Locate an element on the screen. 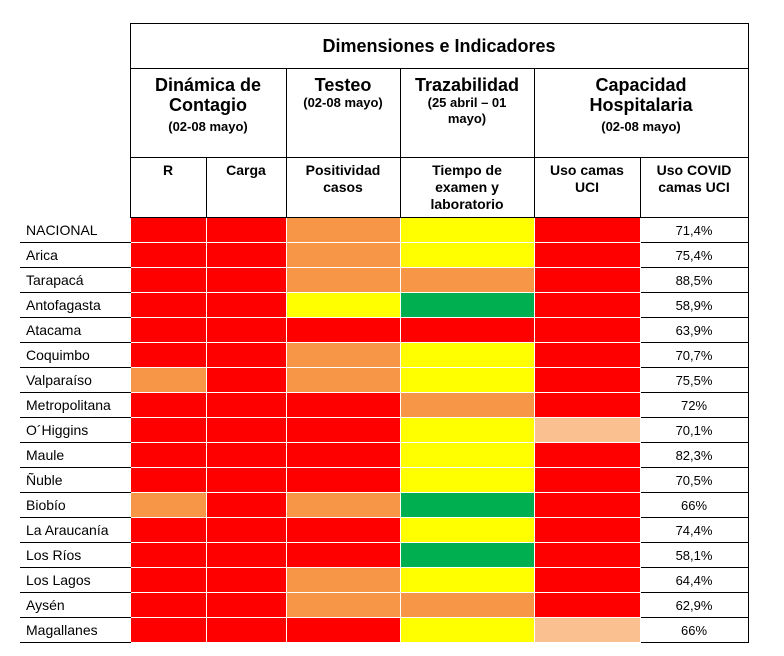 The width and height of the screenshot is (784, 656). covid-uci-value: 88,5% is located at coordinates (694, 280).